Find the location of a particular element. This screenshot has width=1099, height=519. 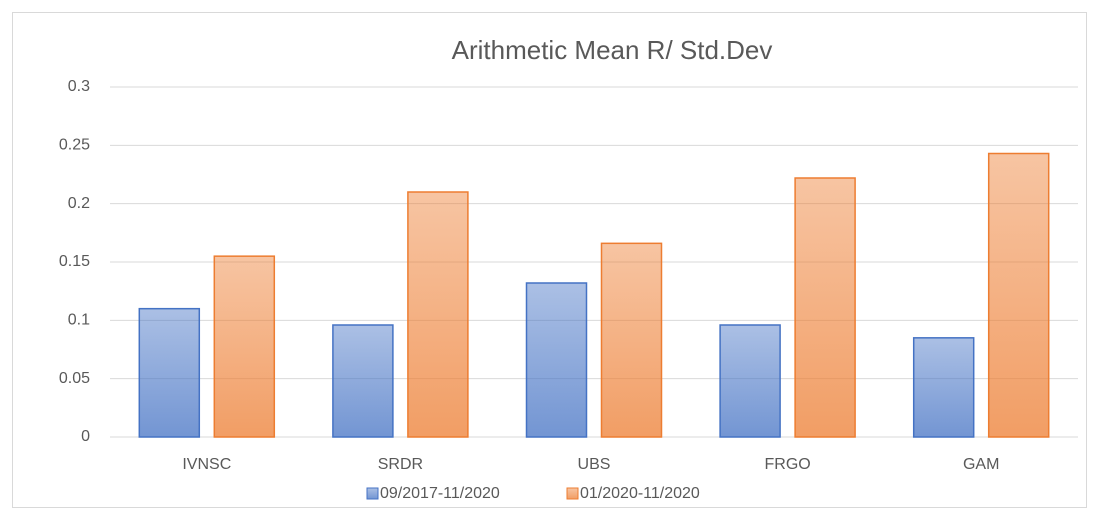

x-tick-label: GAM is located at coordinates (981, 464).